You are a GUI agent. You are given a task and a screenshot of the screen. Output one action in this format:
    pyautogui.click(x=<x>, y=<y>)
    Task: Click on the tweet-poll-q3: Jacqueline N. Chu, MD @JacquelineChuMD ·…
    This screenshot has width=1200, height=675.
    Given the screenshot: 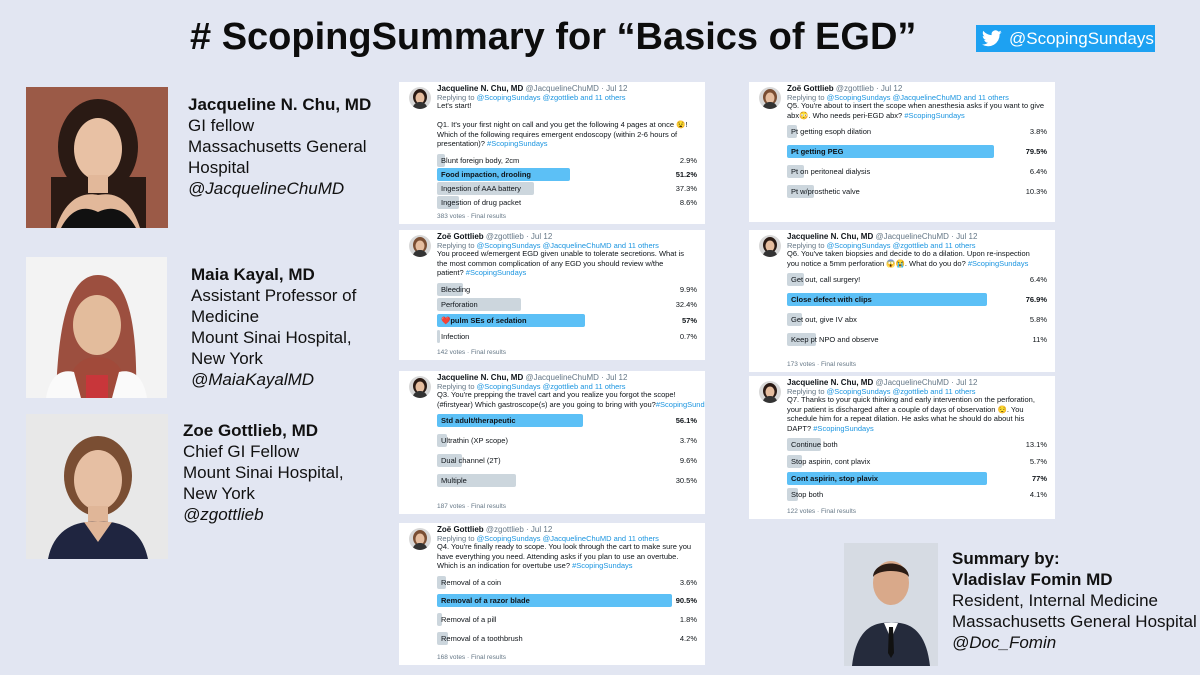 What is the action you would take?
    pyautogui.click(x=552, y=442)
    